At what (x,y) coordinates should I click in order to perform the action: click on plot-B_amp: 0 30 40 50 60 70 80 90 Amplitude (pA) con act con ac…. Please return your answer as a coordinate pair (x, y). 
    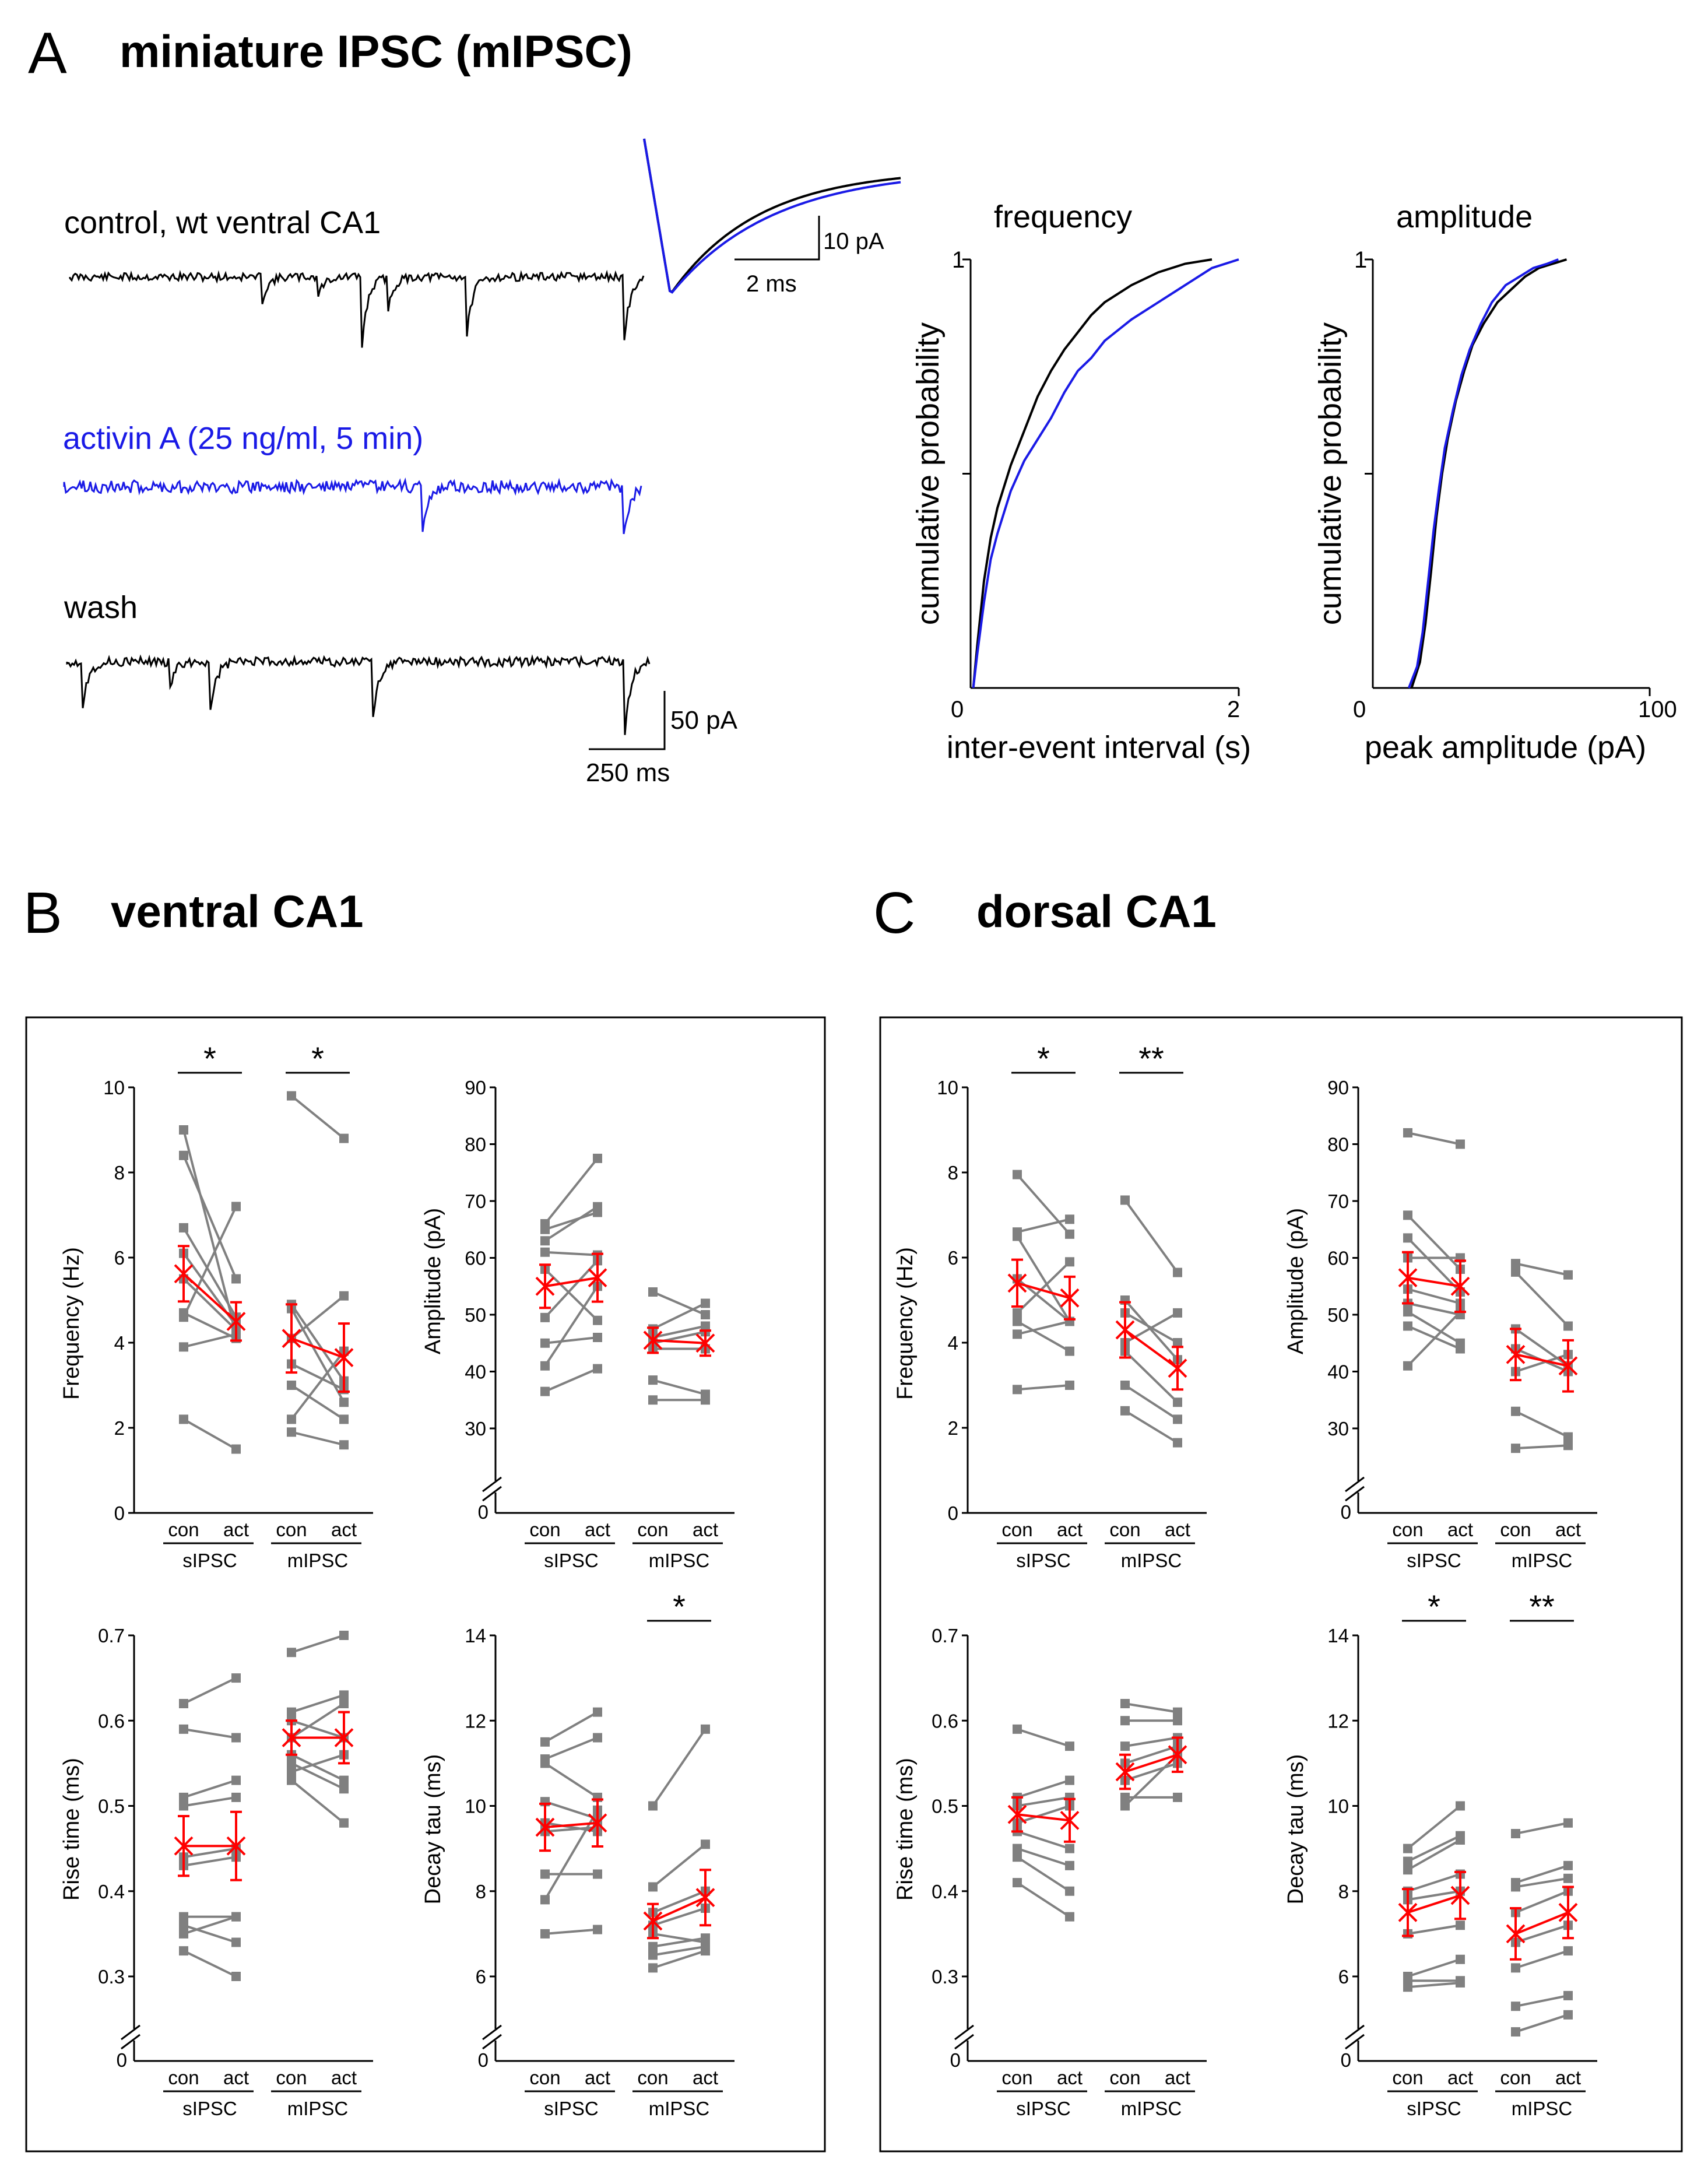
    Looking at the image, I should click on (577, 1324).